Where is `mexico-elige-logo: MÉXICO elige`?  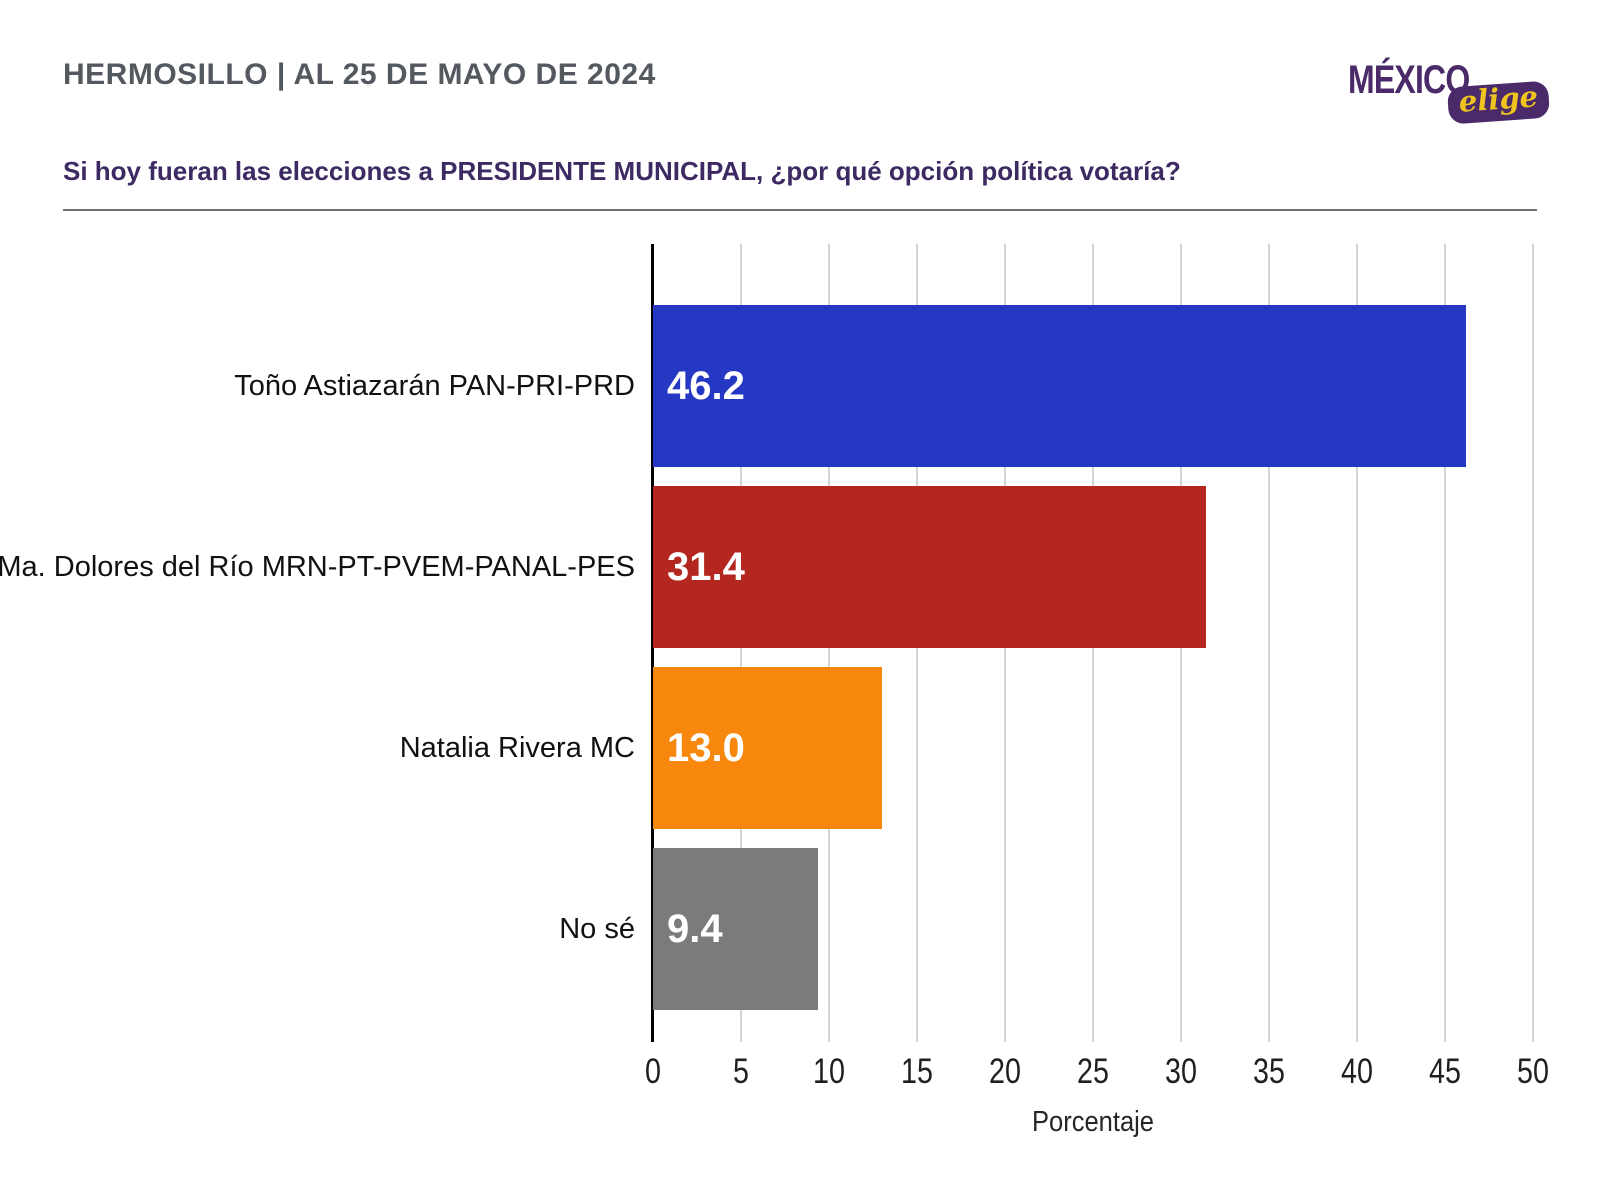 mexico-elige-logo: MÉXICO elige is located at coordinates (1449, 98).